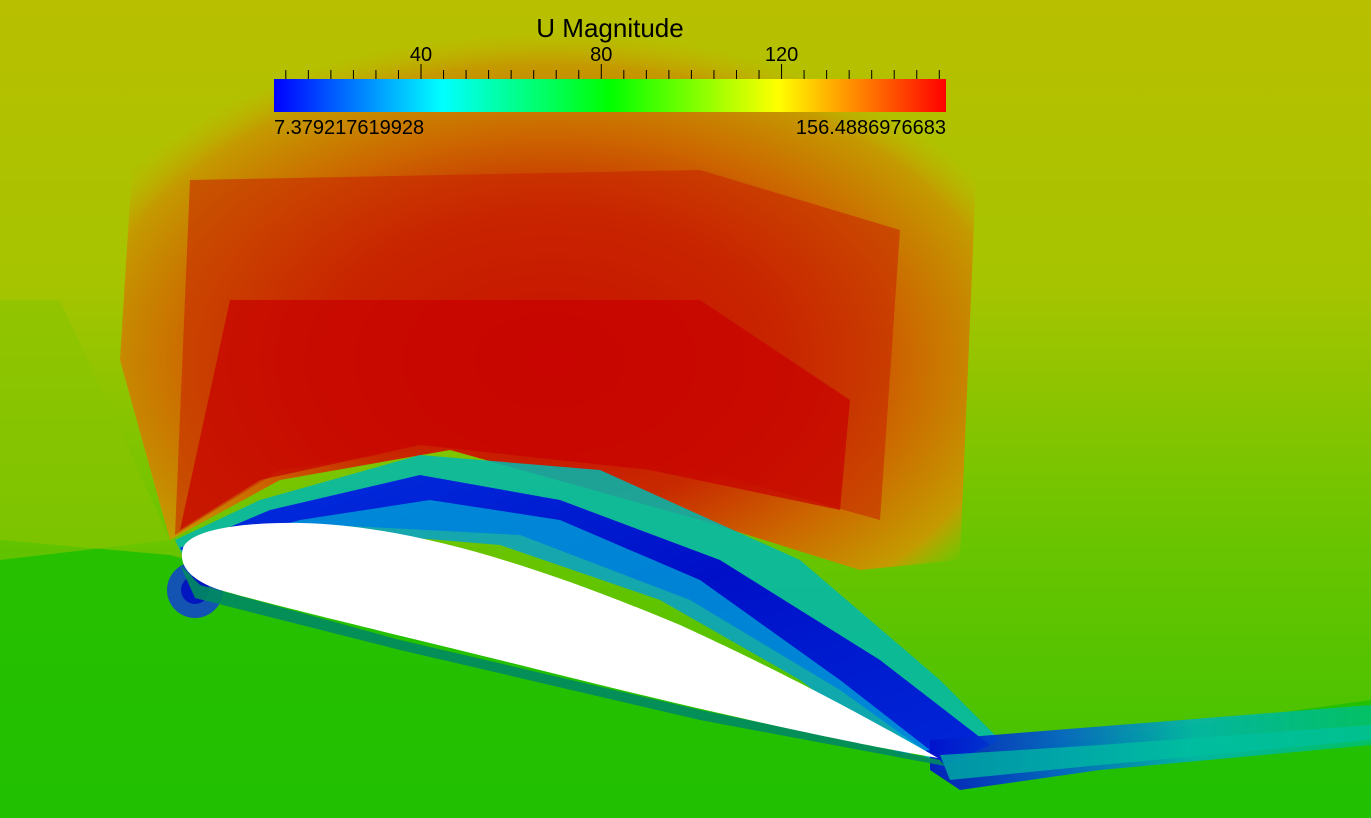 The height and width of the screenshot is (818, 1371). What do you see at coordinates (781, 55) in the screenshot?
I see `colorbar-tick-label: 120` at bounding box center [781, 55].